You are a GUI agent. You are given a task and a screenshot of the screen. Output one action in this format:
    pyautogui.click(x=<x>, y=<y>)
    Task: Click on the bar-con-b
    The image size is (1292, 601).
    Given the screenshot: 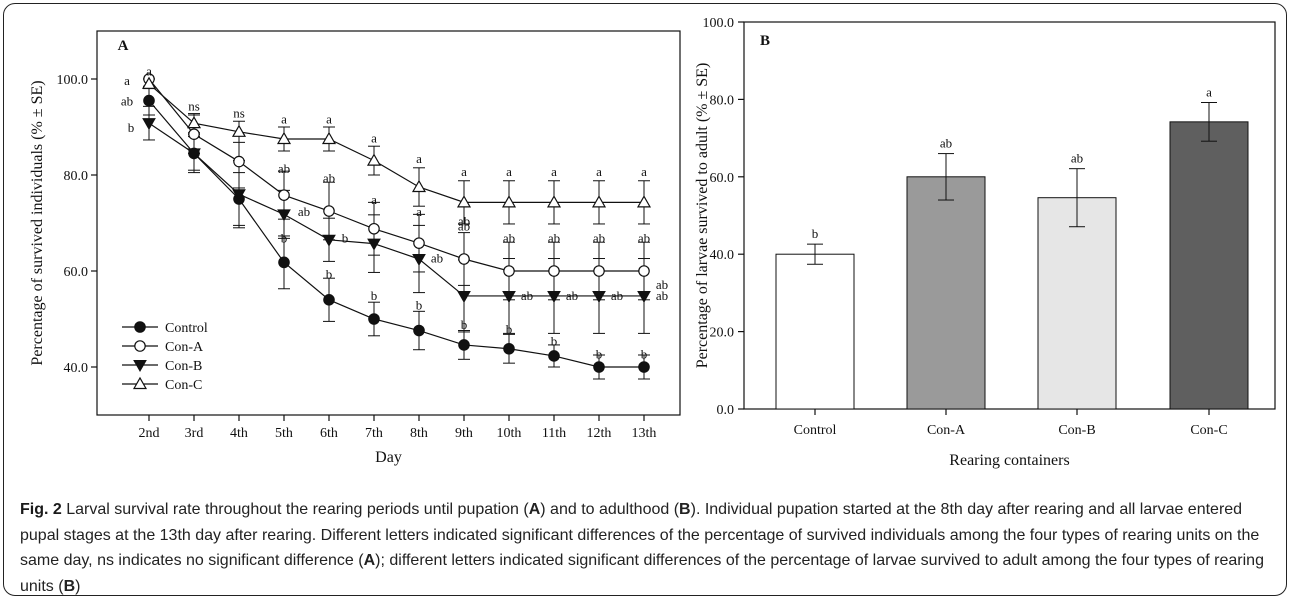 What is the action you would take?
    pyautogui.click(x=1077, y=303)
    